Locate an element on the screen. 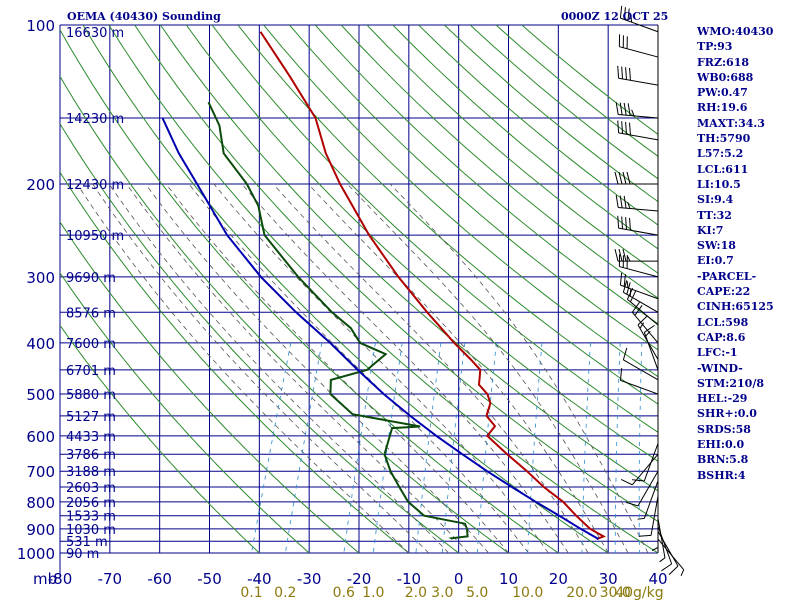 The image size is (800, 600). stat-item: TP:93 is located at coordinates (715, 47).